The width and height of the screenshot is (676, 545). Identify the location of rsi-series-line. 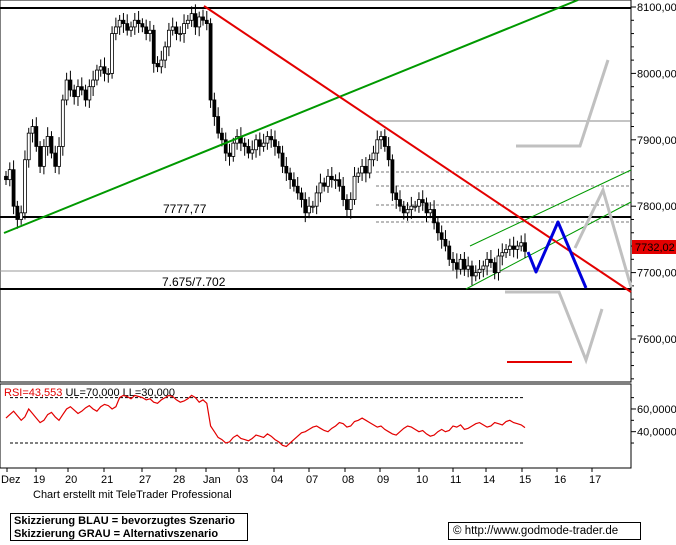
(265, 421).